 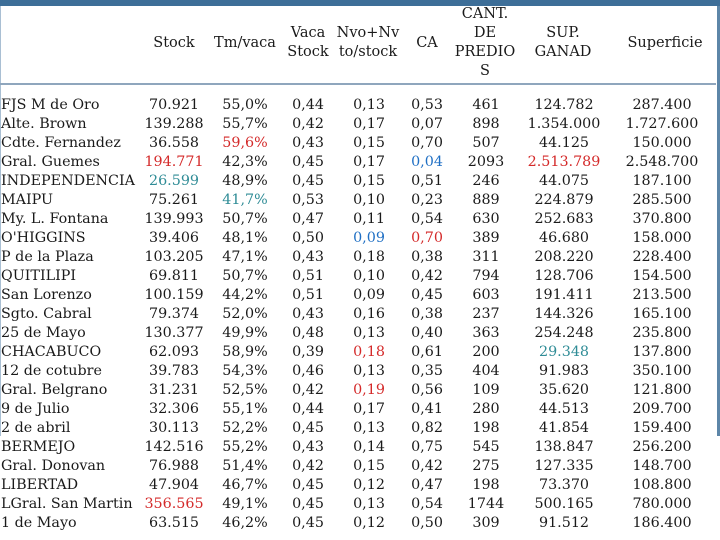 I want to click on cell-stock: 36.558, so click(x=174, y=143).